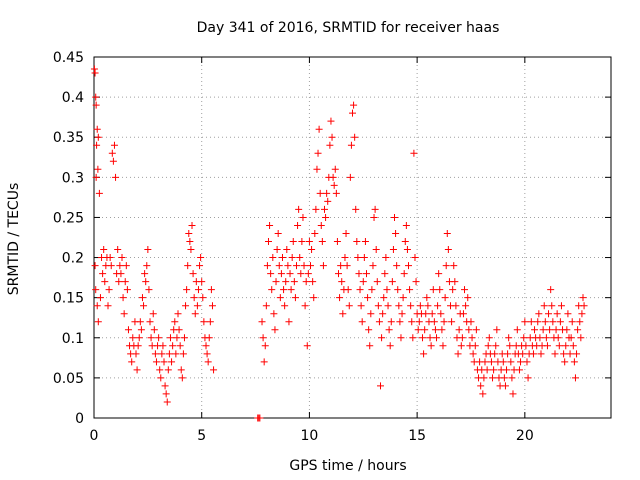 Image resolution: width=640 pixels, height=480 pixels. Describe the element at coordinates (347, 466) in the screenshot. I see `x-axis-label: GPS time / hours` at that location.